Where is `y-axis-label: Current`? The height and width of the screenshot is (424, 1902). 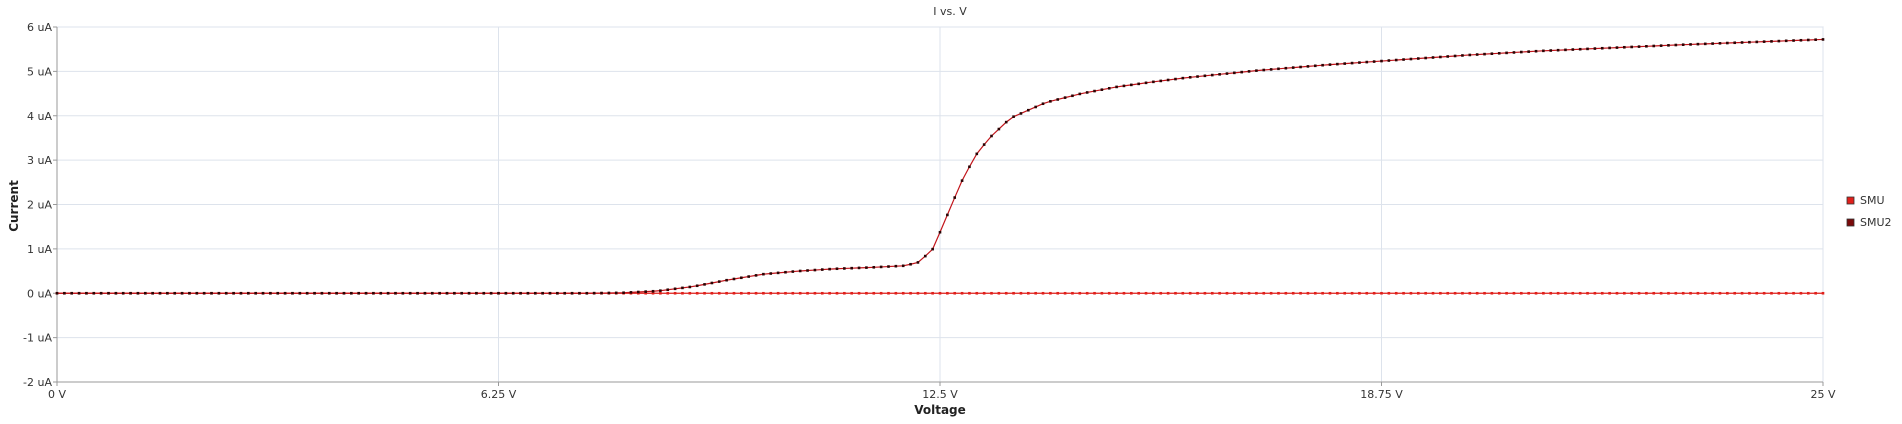
y-axis-label: Current is located at coordinates (14, 206).